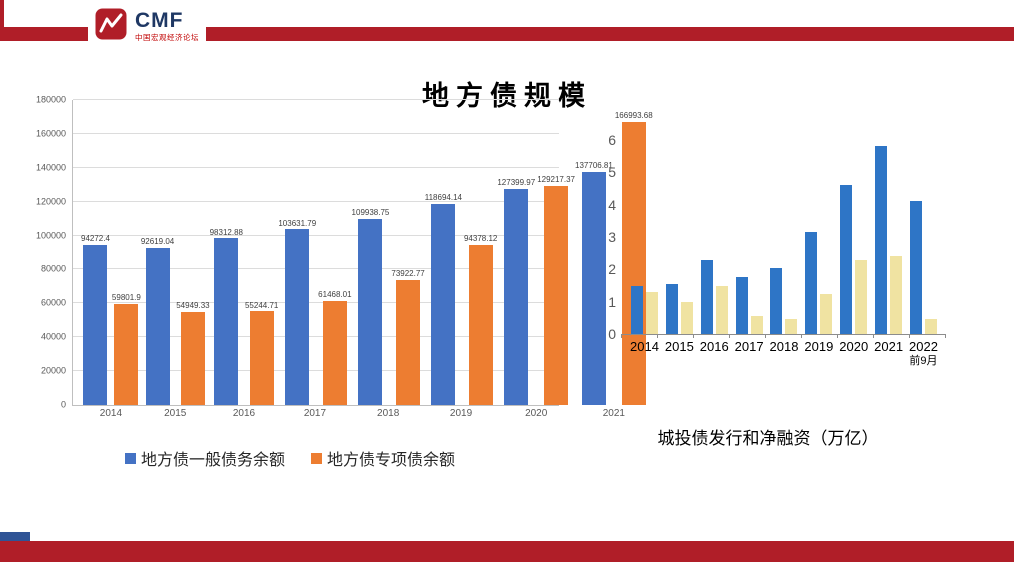  I want to click on cmf-logo: CMF 中国宏观经济论坛, so click(147, 26).